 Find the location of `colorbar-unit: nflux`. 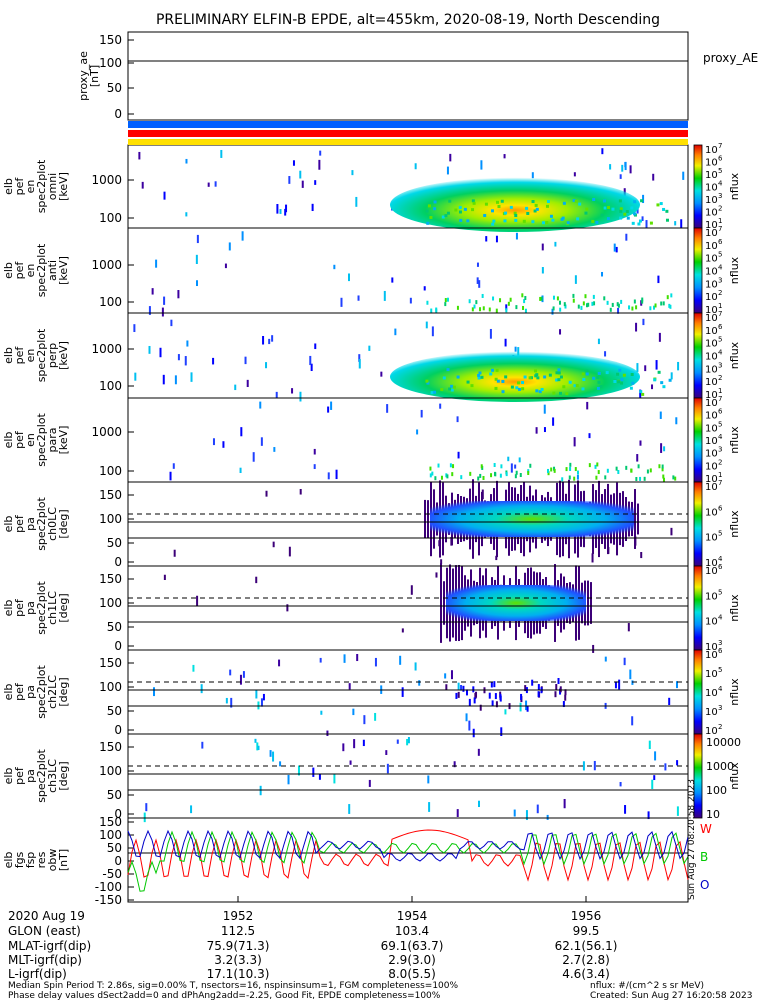

colorbar-unit: nflux is located at coordinates (734, 608).